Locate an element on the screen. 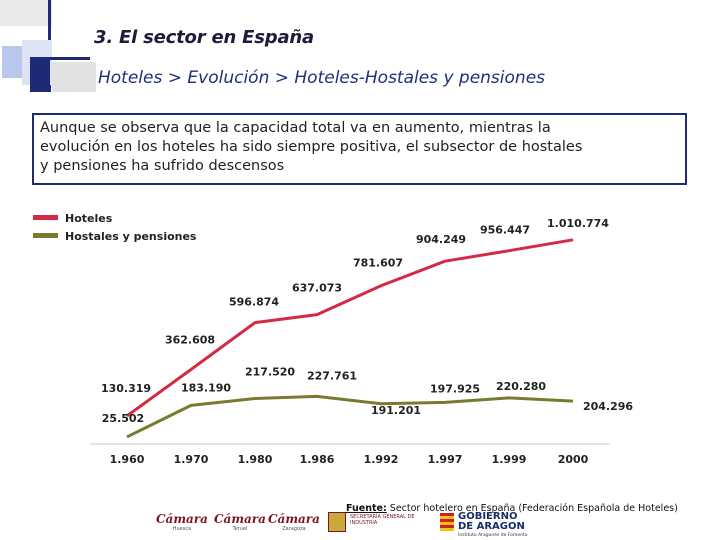 The width and height of the screenshot is (720, 540). camara-zaragoza-logo: Cámara Zaragoza is located at coordinates (294, 522).